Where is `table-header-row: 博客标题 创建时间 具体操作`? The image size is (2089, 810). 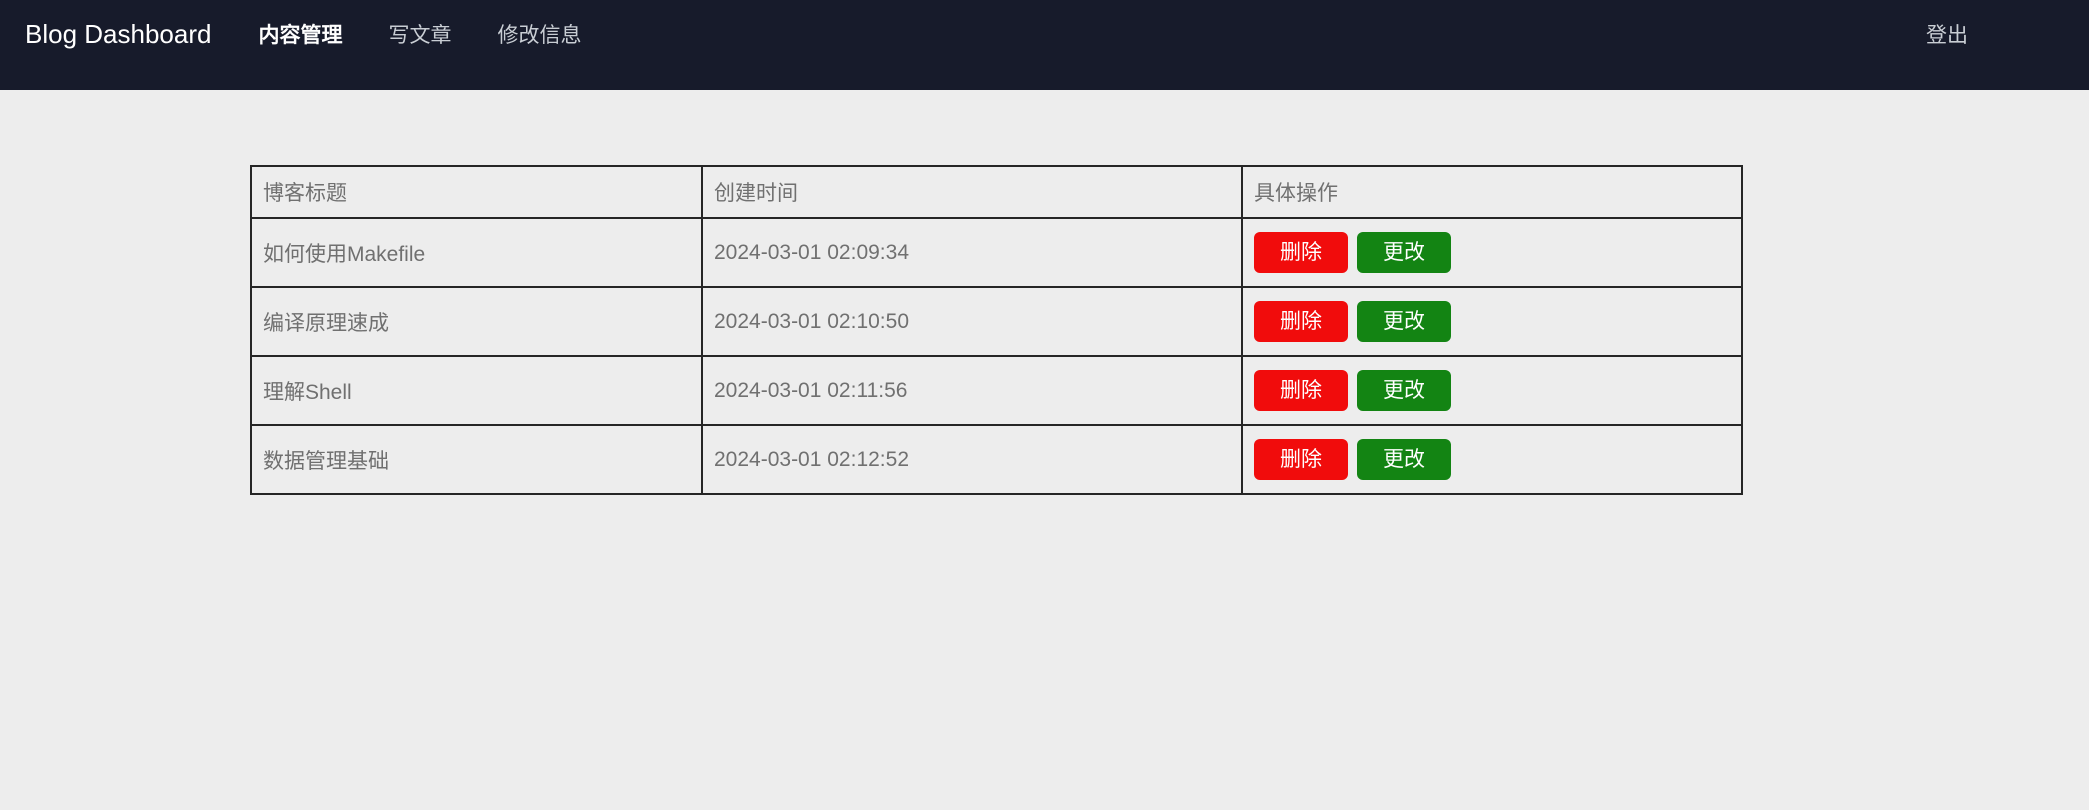 table-header-row: 博客标题 创建时间 具体操作 is located at coordinates (996, 192).